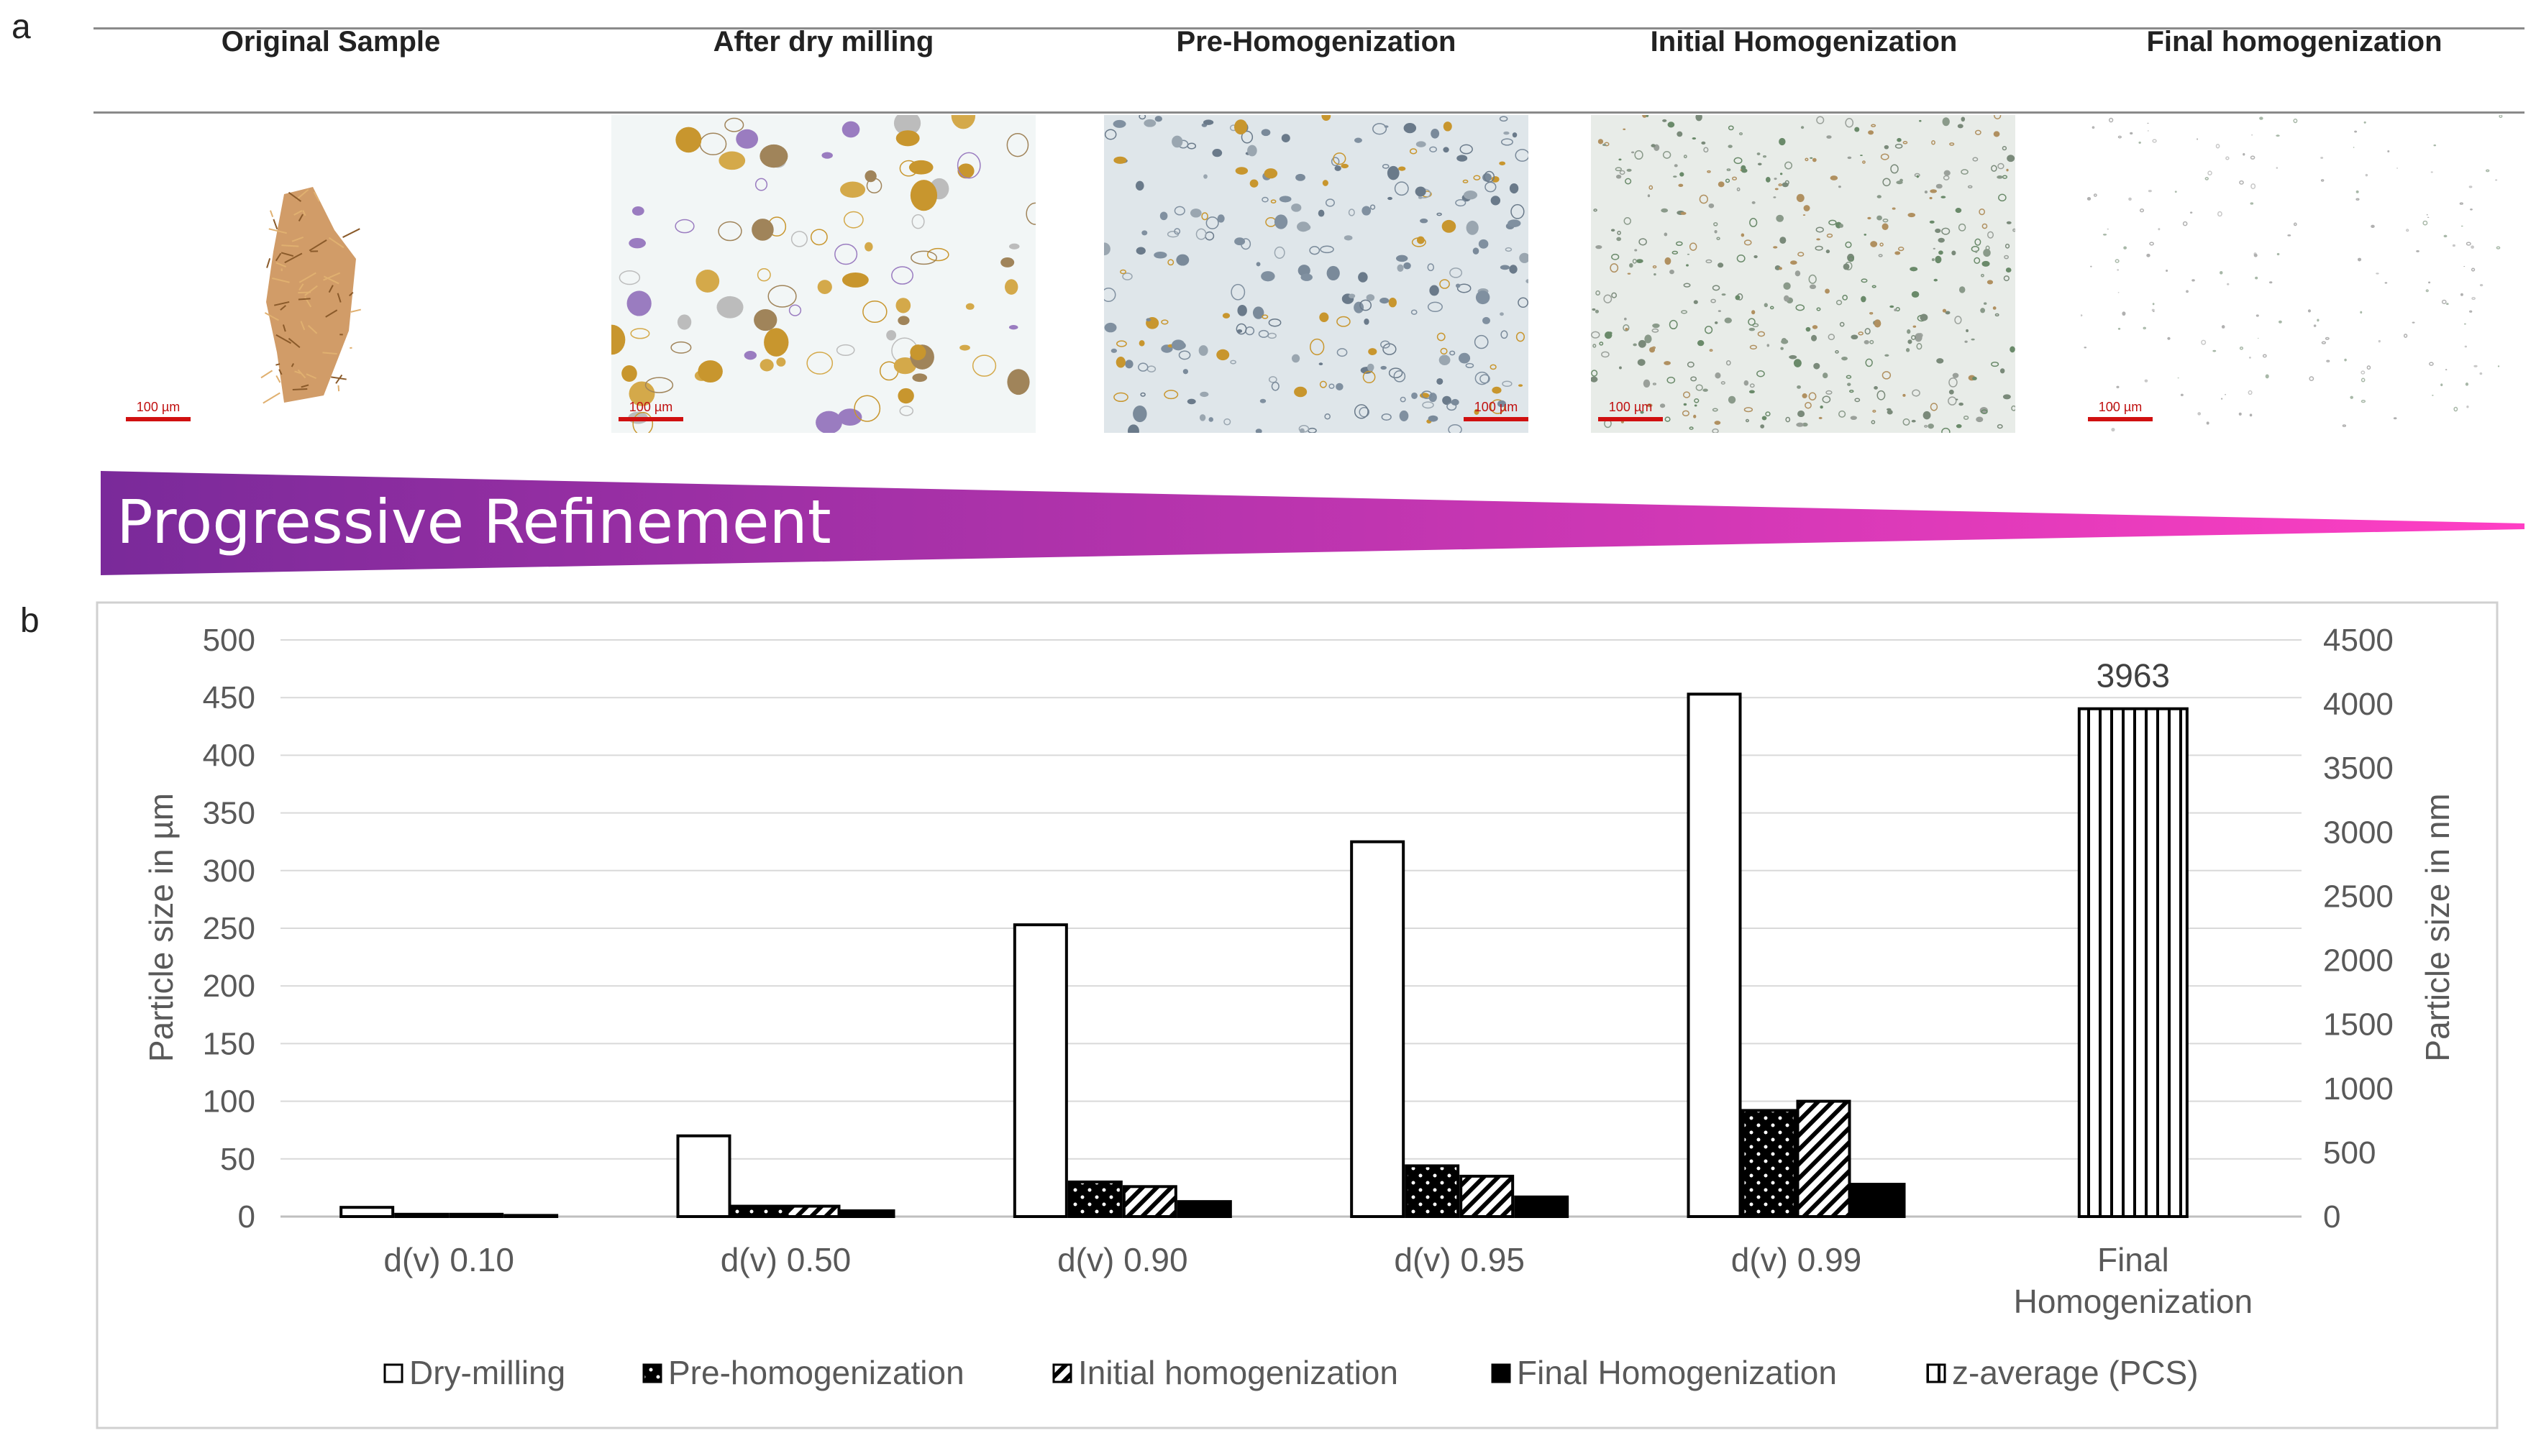  What do you see at coordinates (1316, 42) in the screenshot?
I see `stage-title-3: Pre-Homogenization` at bounding box center [1316, 42].